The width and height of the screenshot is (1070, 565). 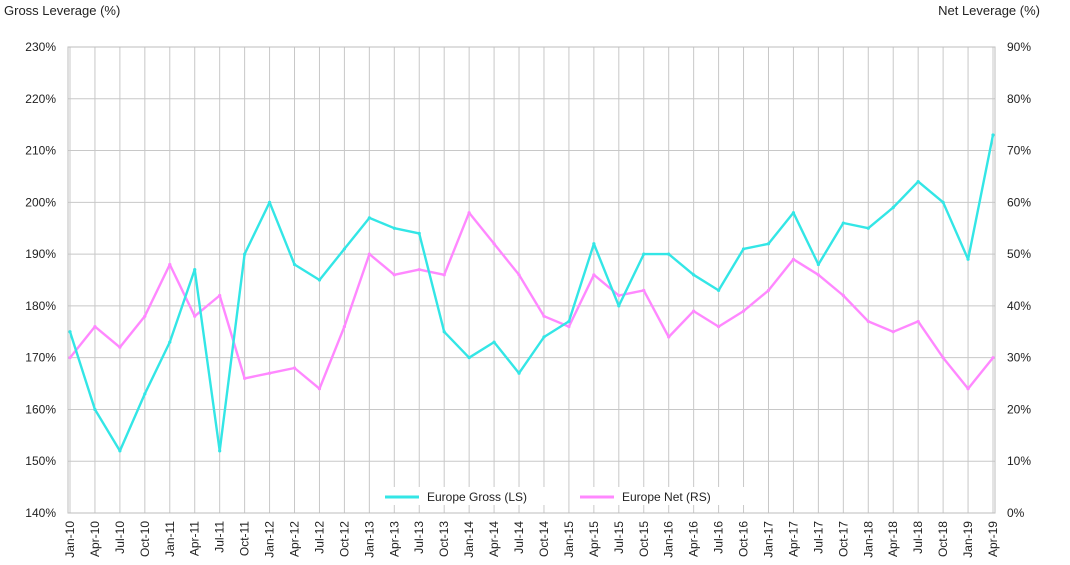 I want to click on x-tick-label: Oct-13, so click(x=444, y=539).